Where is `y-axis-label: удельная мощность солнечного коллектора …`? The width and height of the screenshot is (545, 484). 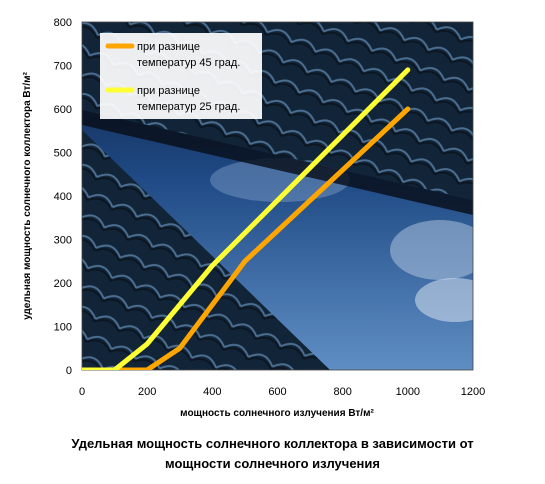
y-axis-label: удельная мощность солнечного коллектора … is located at coordinates (27, 195).